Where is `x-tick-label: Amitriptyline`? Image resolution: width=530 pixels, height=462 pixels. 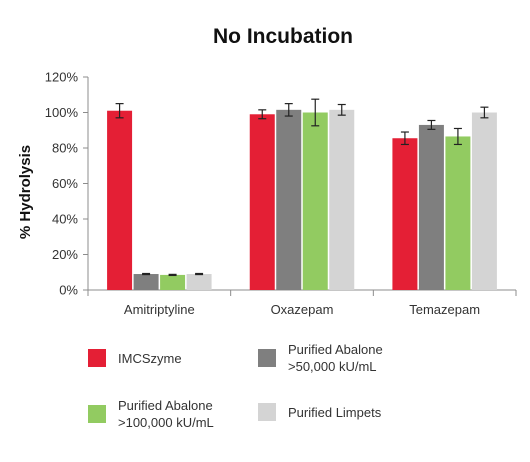
x-tick-label: Amitriptyline is located at coordinates (159, 309).